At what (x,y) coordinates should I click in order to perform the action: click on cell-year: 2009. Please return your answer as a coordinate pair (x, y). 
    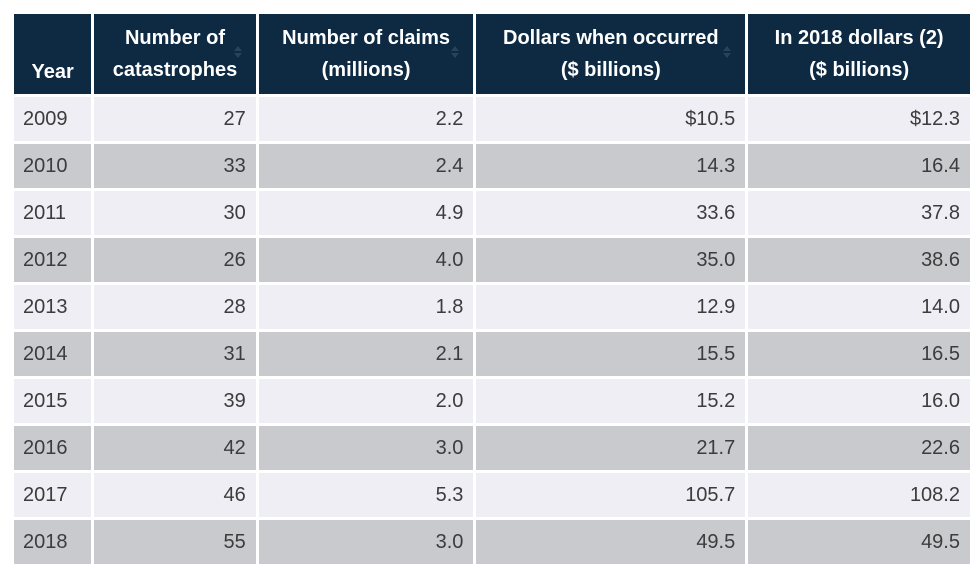
    Looking at the image, I should click on (53, 119).